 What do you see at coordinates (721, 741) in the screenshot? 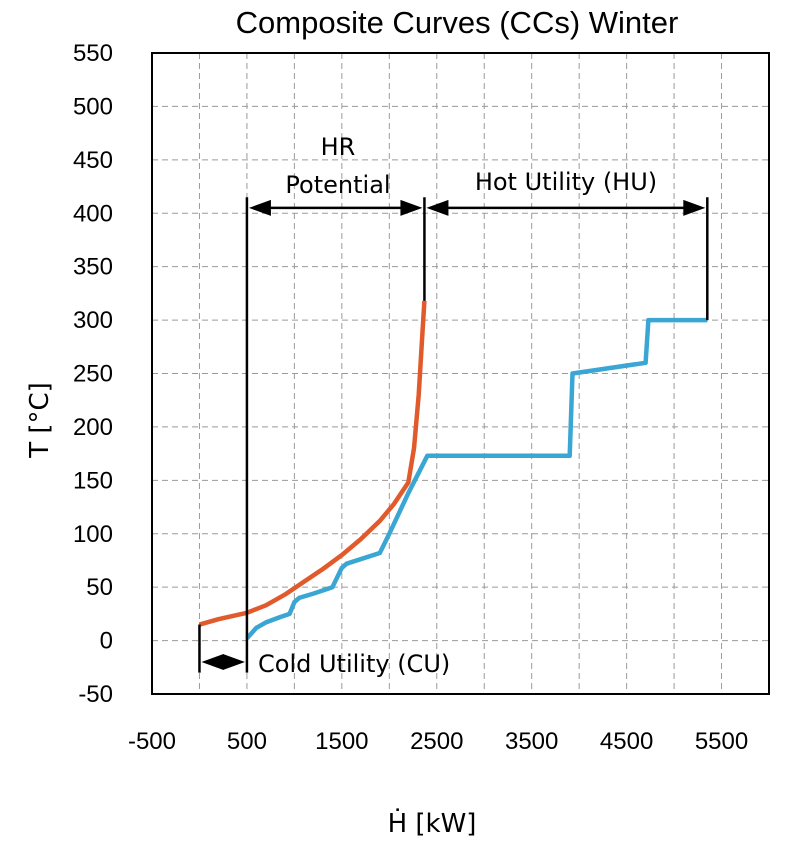
I see `x-tick-label: 5500` at bounding box center [721, 741].